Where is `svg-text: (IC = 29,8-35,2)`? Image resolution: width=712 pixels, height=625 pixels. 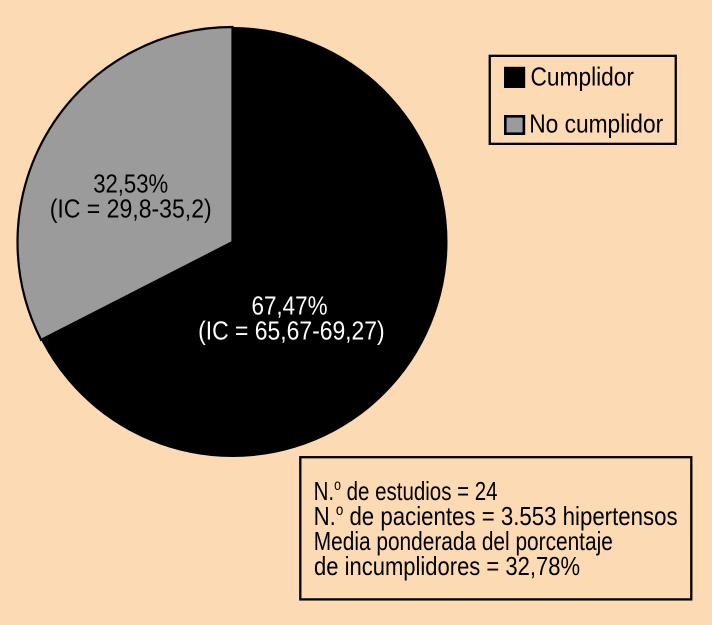 svg-text: (IC = 29,8-35,2) is located at coordinates (131, 209).